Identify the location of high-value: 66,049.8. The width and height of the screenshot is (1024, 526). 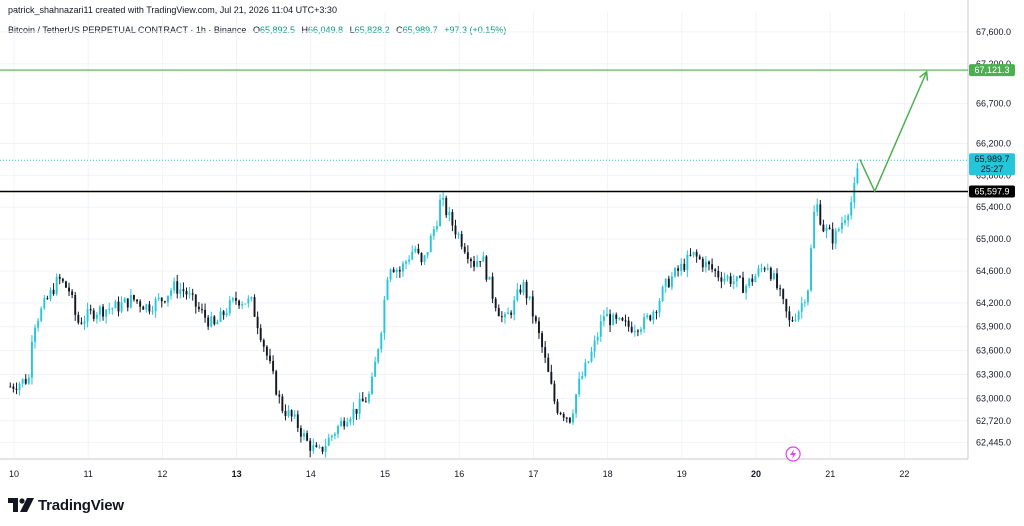
(326, 30).